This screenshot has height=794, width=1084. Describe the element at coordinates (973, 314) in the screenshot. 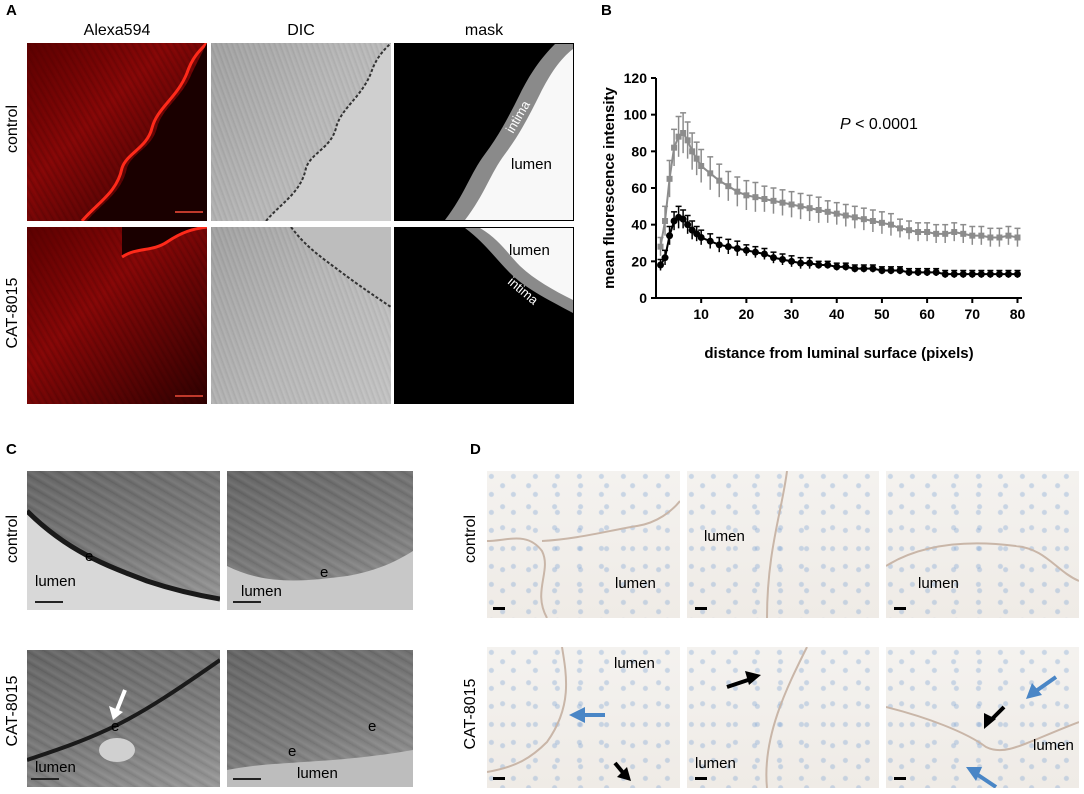

I see `x-tick-label-6: 70` at that location.